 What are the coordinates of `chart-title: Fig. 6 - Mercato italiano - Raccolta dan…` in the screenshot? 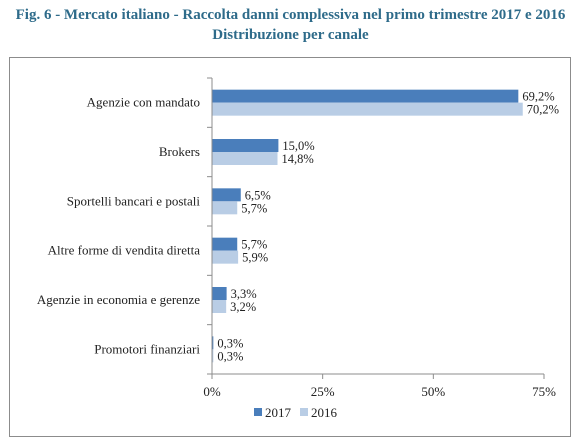 It's located at (290, 15).